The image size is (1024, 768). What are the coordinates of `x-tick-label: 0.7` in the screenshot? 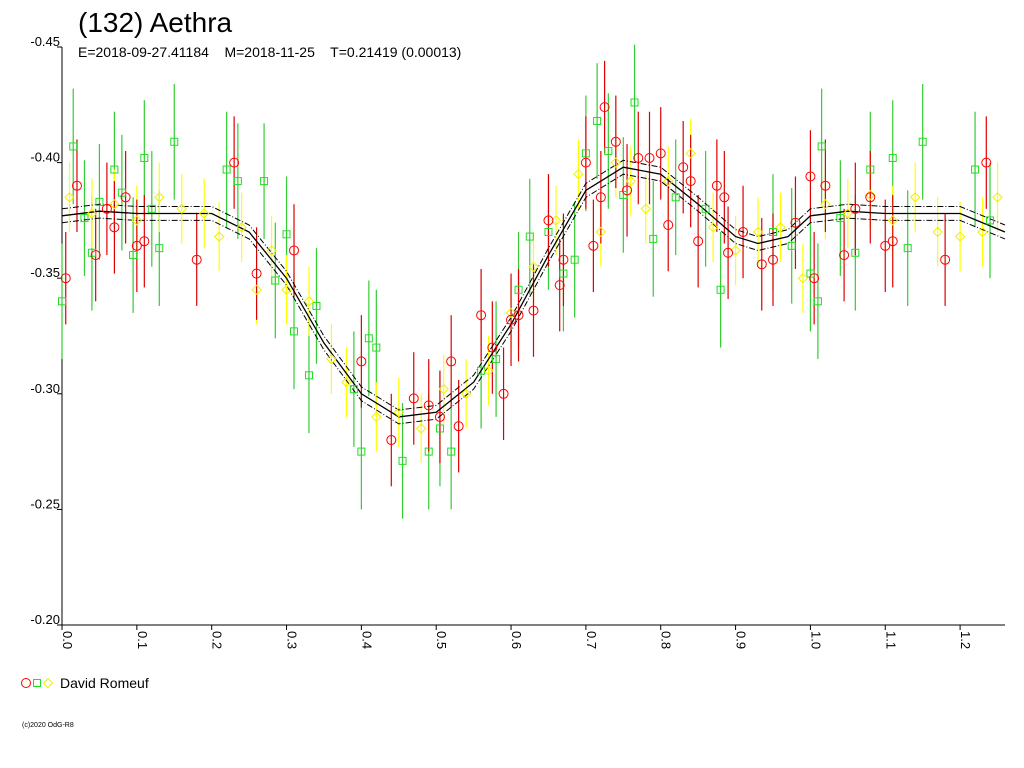 It's located at (591, 640).